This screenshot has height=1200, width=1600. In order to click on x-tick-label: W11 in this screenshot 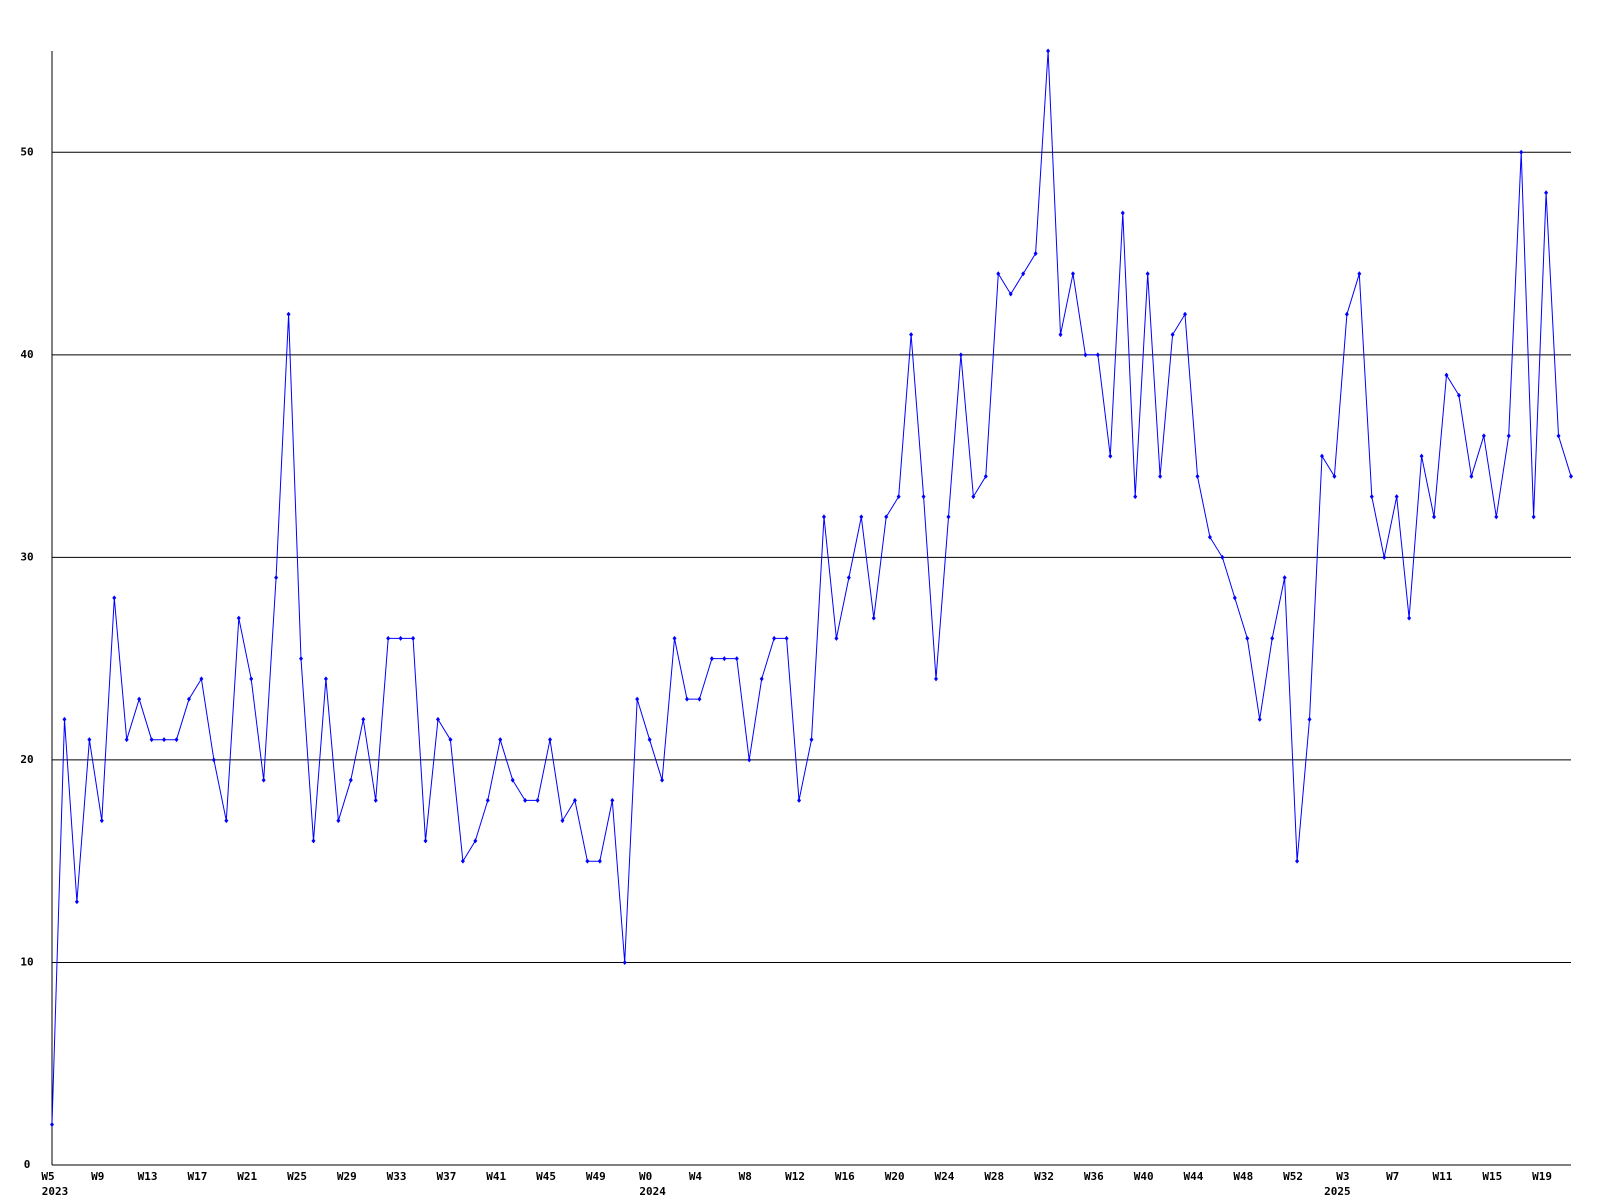, I will do `click(1443, 1176)`.